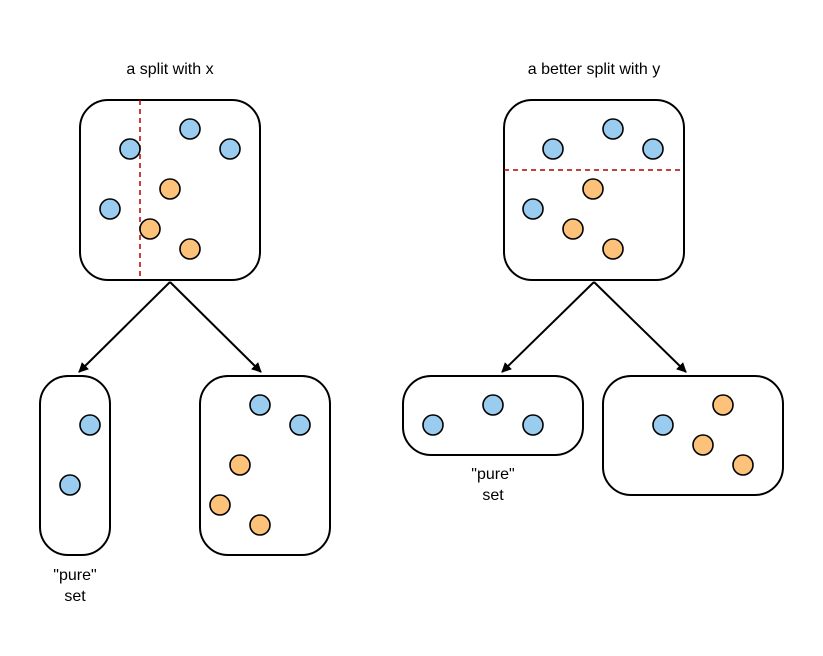 The height and width of the screenshot is (656, 823). I want to click on right-arrow-to-right-child, so click(640, 327).